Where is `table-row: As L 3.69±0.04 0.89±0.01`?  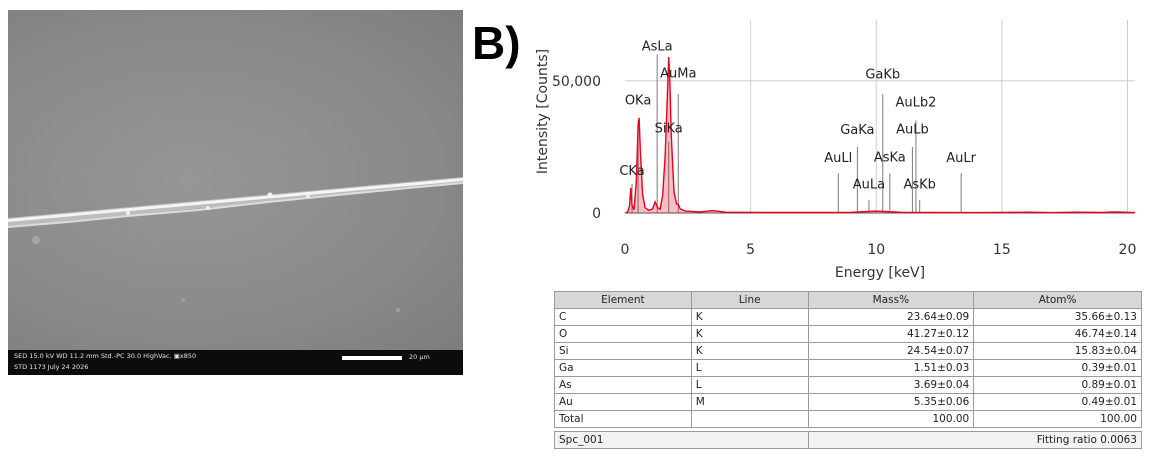
table-row: As L 3.69±0.04 0.89±0.01 is located at coordinates (848, 385).